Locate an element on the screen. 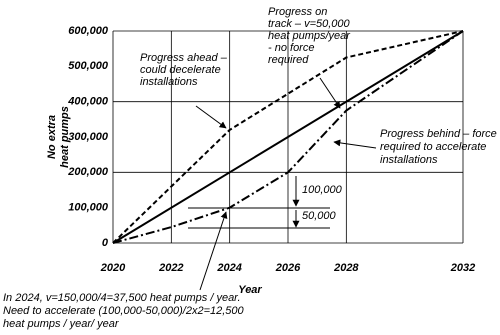  annotation: Progress behind – force is located at coordinates (438, 134).